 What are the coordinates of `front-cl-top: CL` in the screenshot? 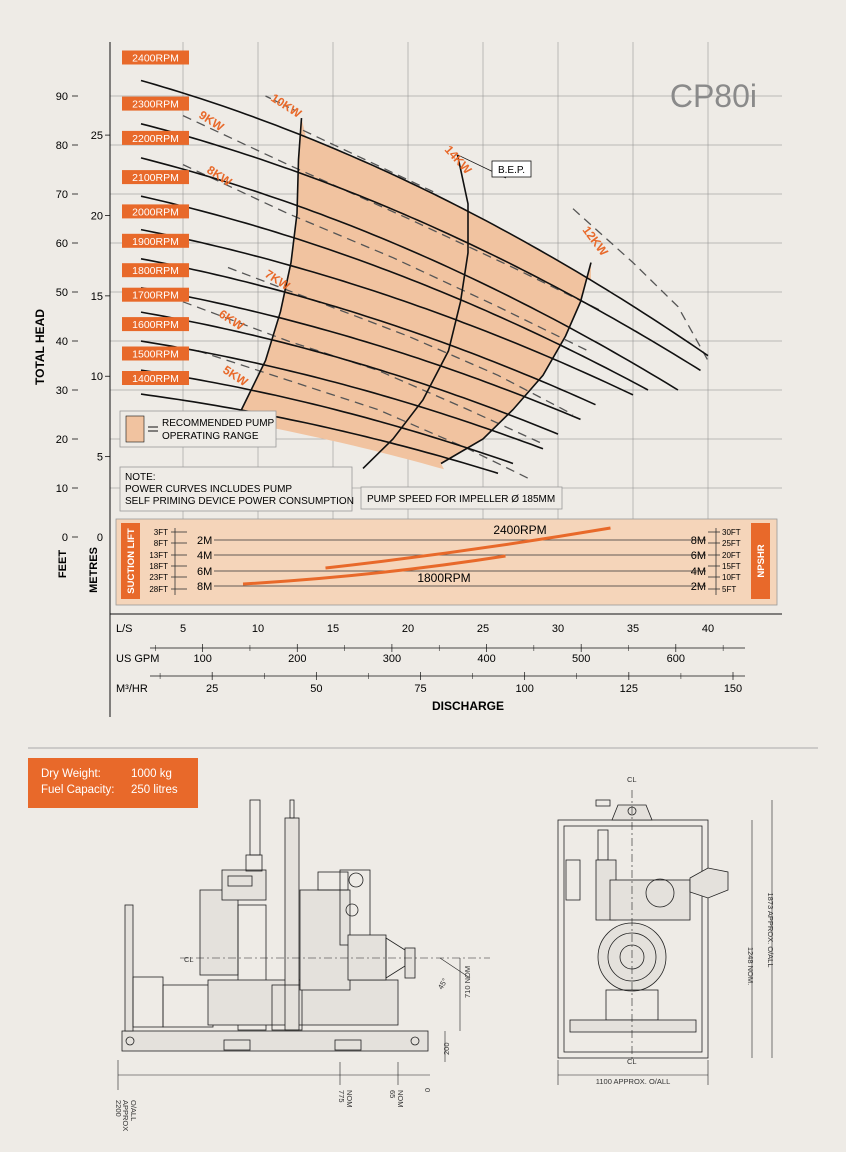 It's located at (632, 779).